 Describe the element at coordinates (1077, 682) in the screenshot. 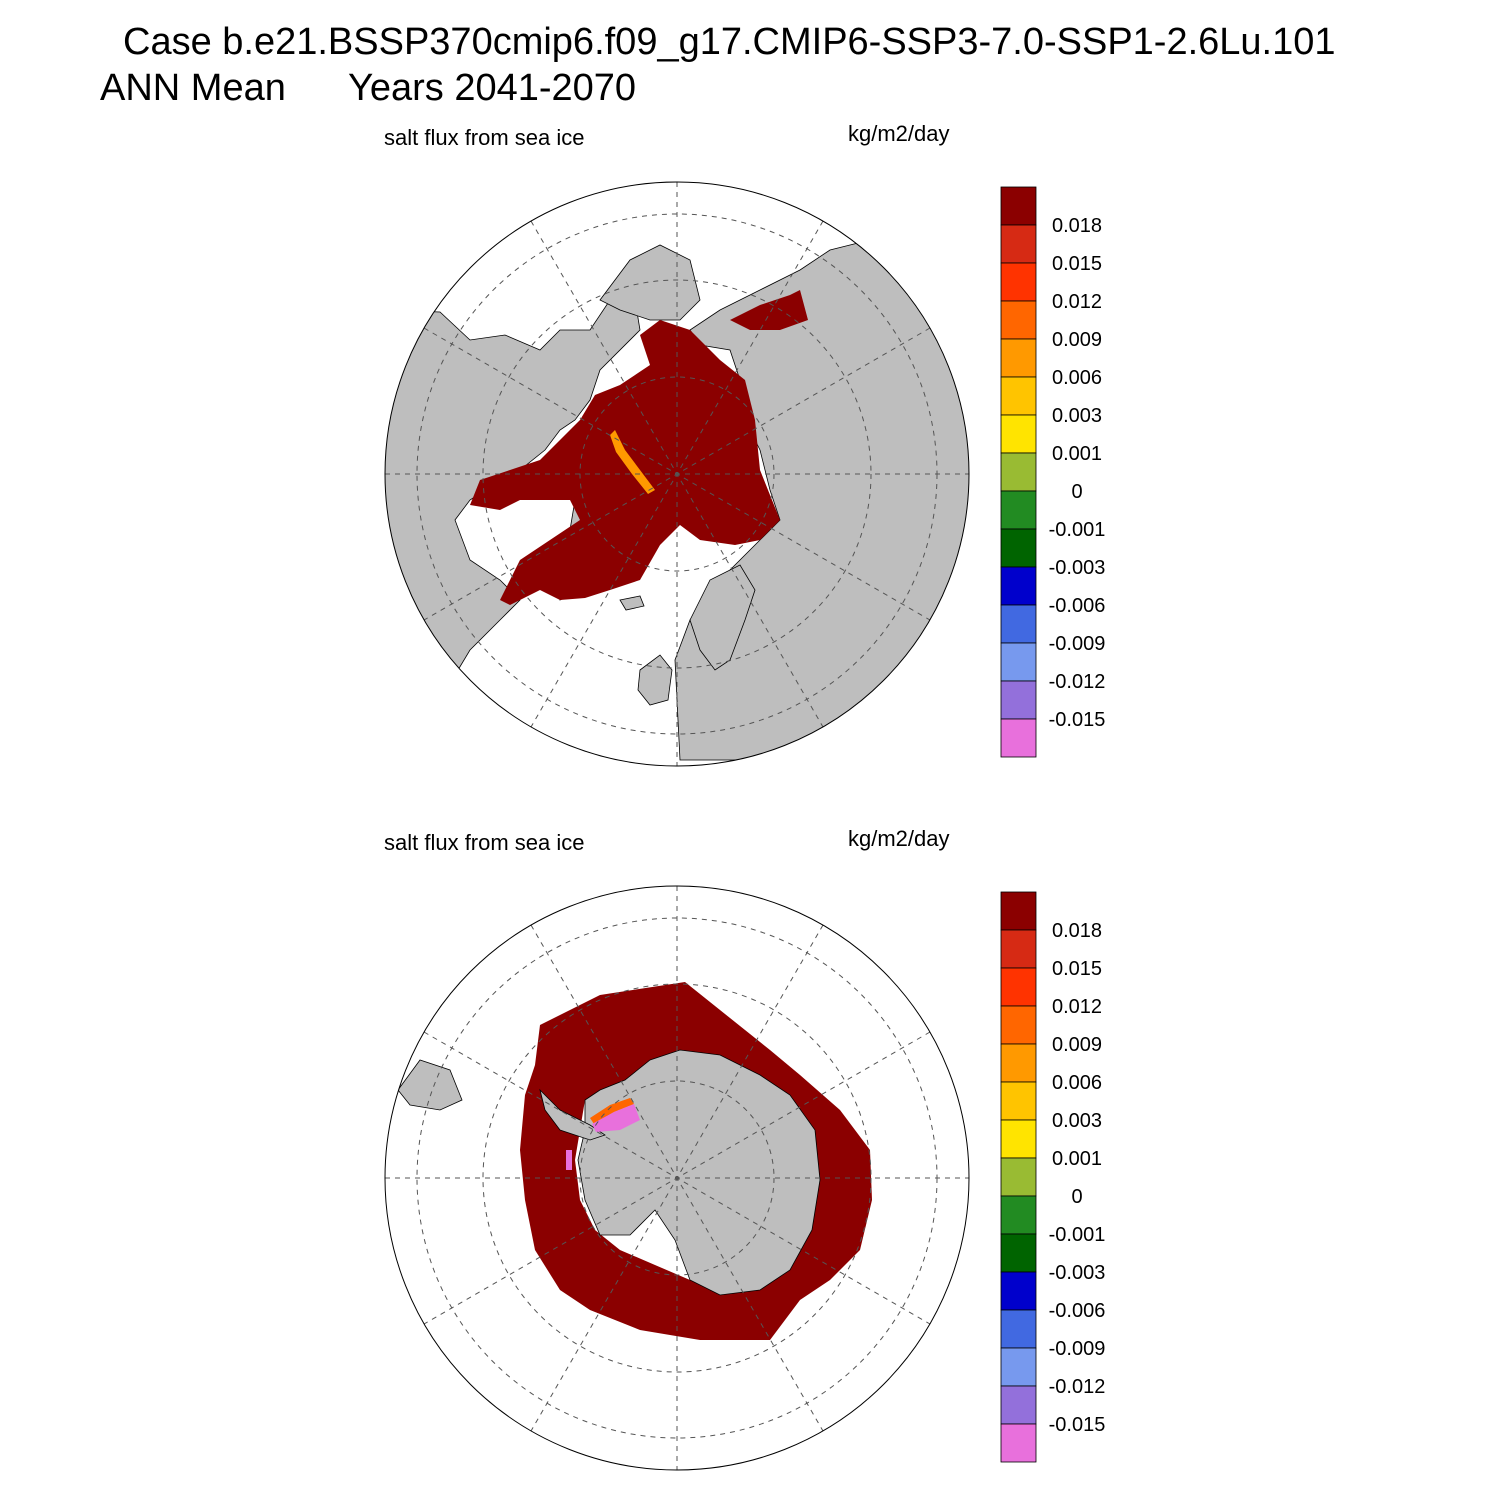

I see `north-colorbar-tick-label: -0.012` at that location.